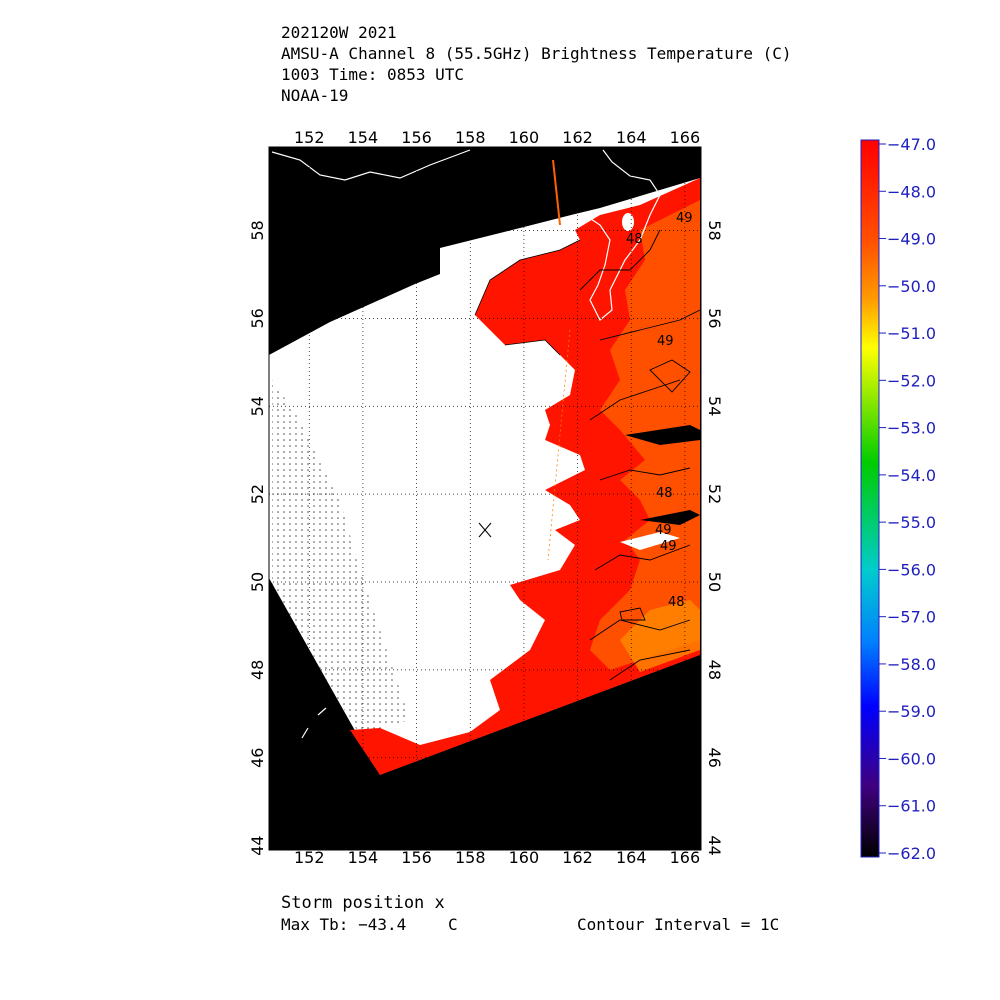  What do you see at coordinates (911, 806) in the screenshot?
I see `colorbar-tick-label: −61.0` at bounding box center [911, 806].